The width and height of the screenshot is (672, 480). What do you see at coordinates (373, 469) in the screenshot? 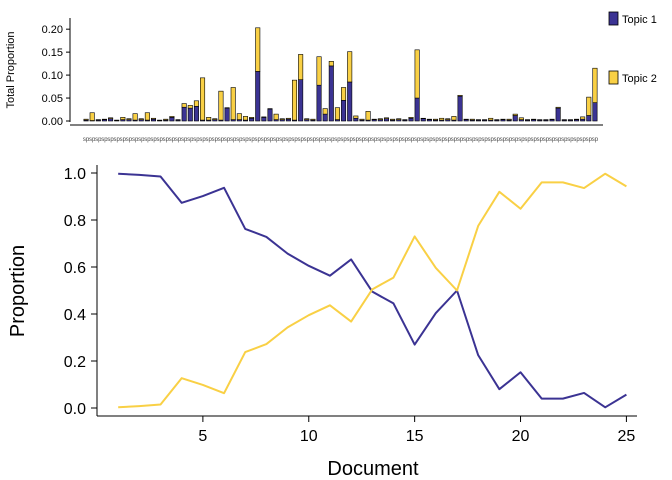
I see `bottom-x-axis-label: Document` at bounding box center [373, 469].